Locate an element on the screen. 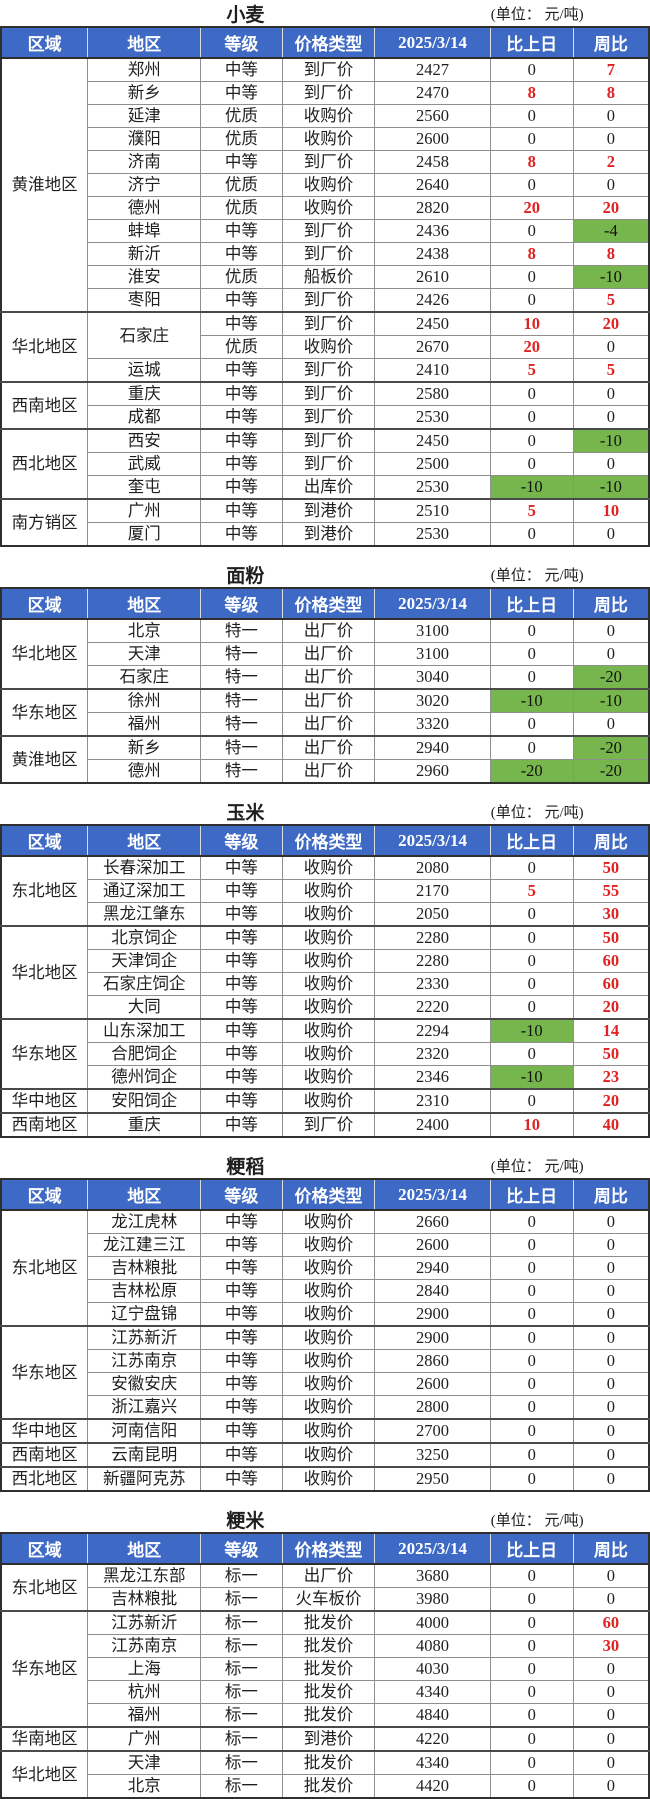  area-cell: 龙江建三江 is located at coordinates (144, 1245).